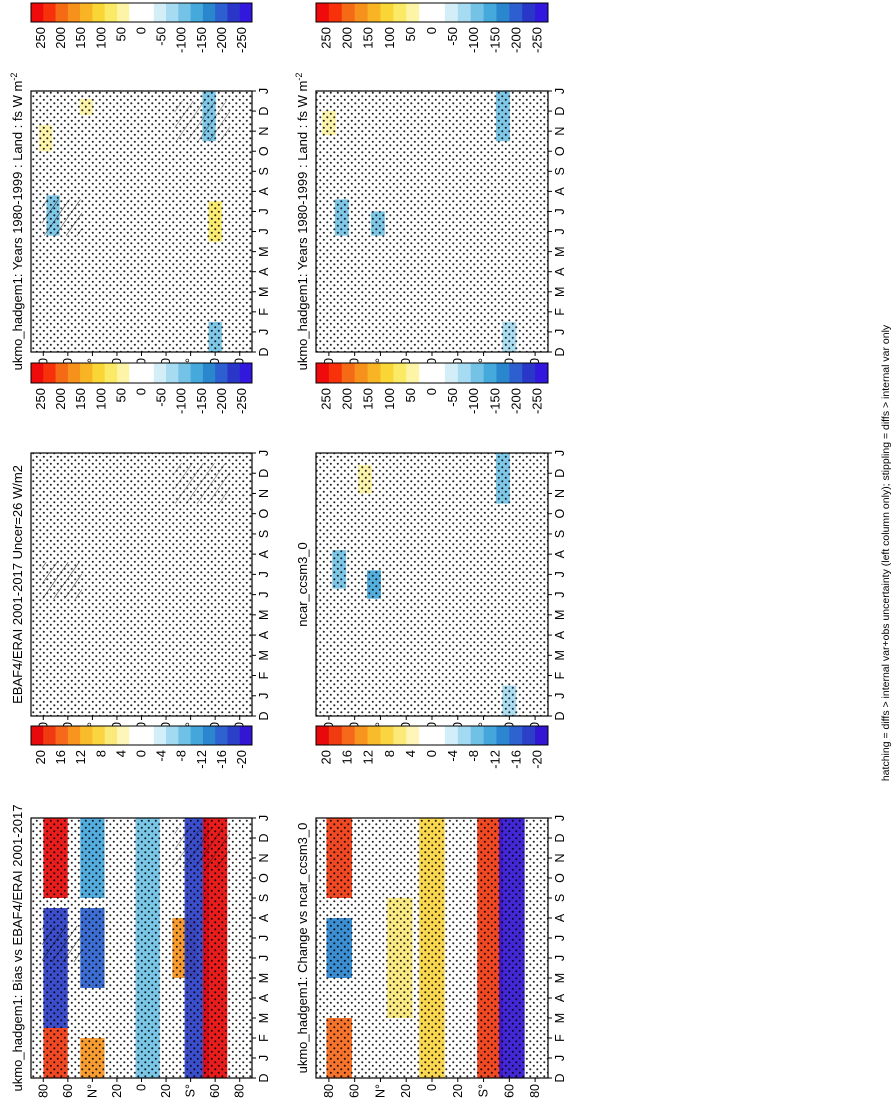 The width and height of the screenshot is (895, 1105). What do you see at coordinates (347, 757) in the screenshot?
I see `colorbar-tick-label: 16` at bounding box center [347, 757].